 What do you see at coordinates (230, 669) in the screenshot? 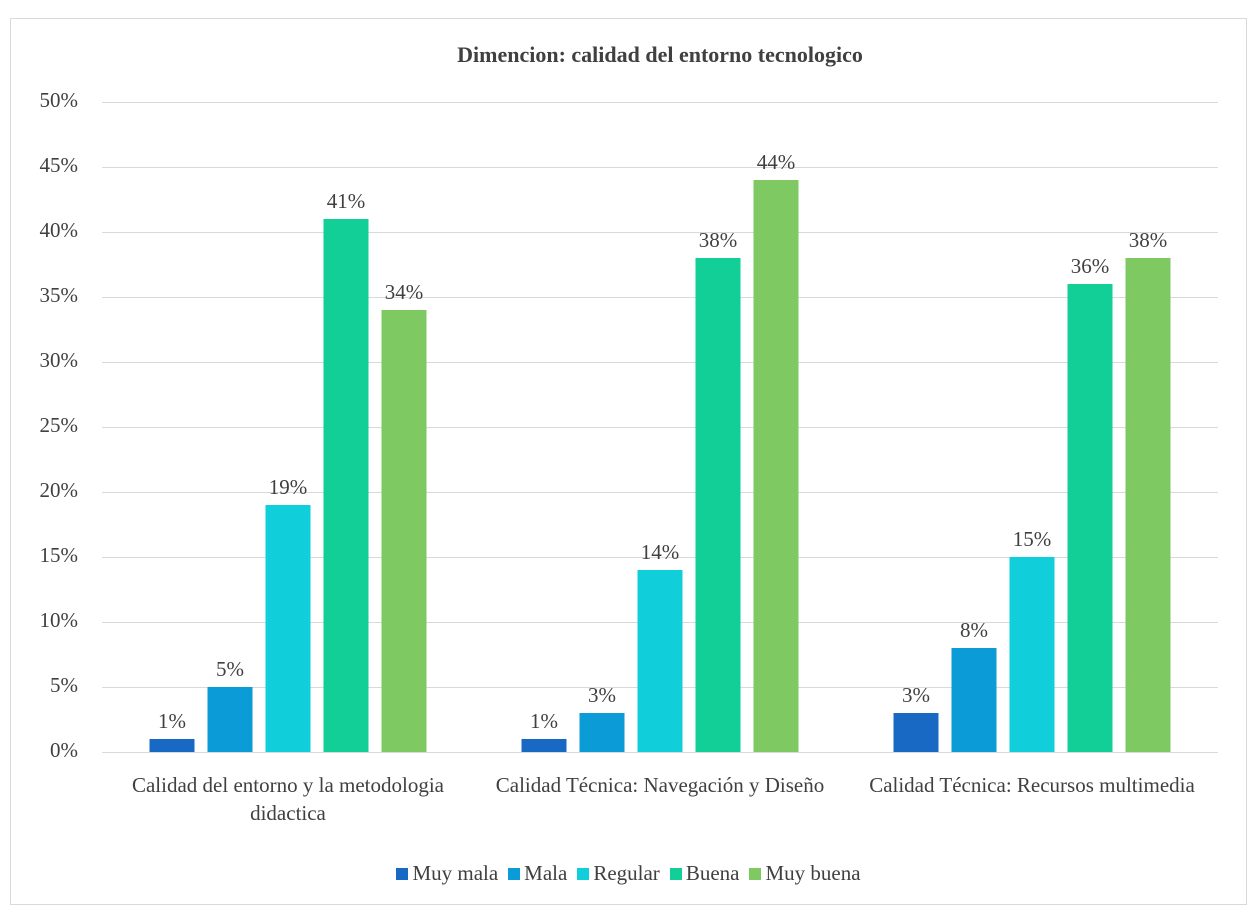
I see `value-label: 5%` at bounding box center [230, 669].